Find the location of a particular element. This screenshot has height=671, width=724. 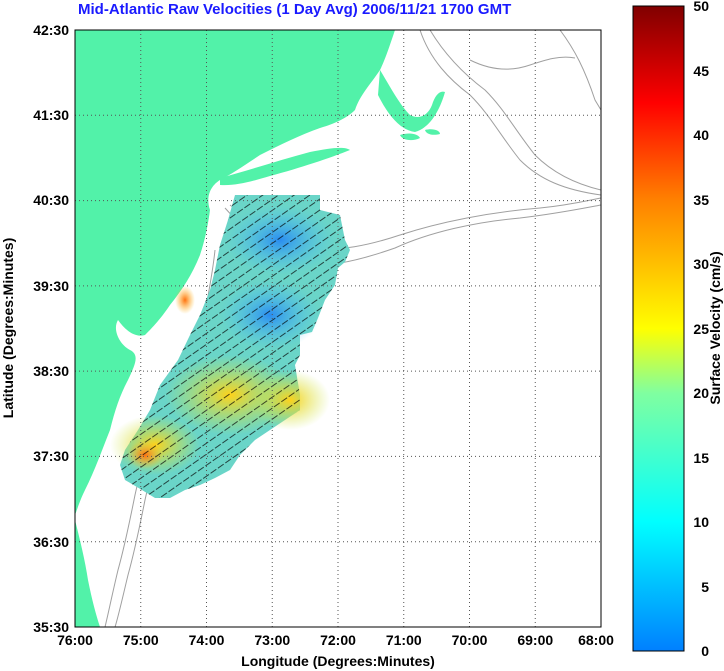

x-tick-label: 71:00 is located at coordinates (404, 640).